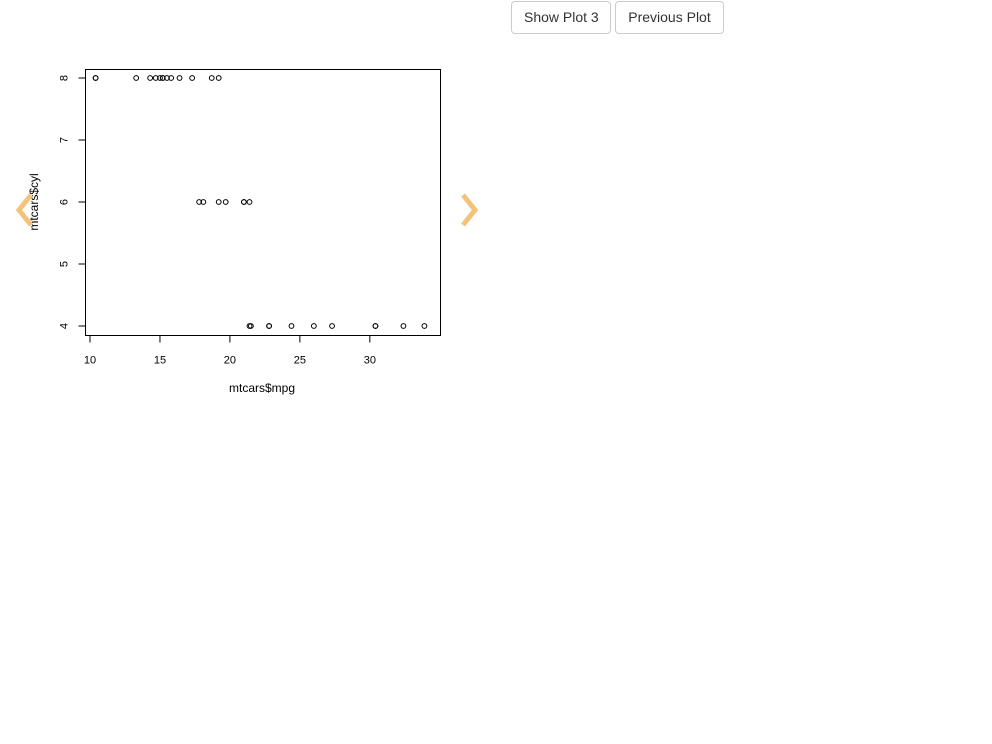 This screenshot has height=744, width=992. I want to click on carousel-prev-arrow, so click(25, 210).